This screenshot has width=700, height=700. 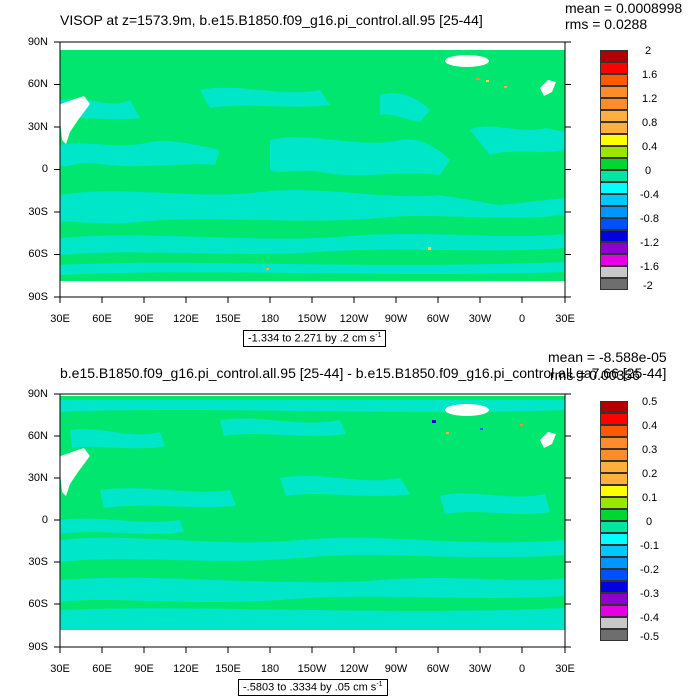 I want to click on colorbar-label: 2, so click(x=648, y=51).